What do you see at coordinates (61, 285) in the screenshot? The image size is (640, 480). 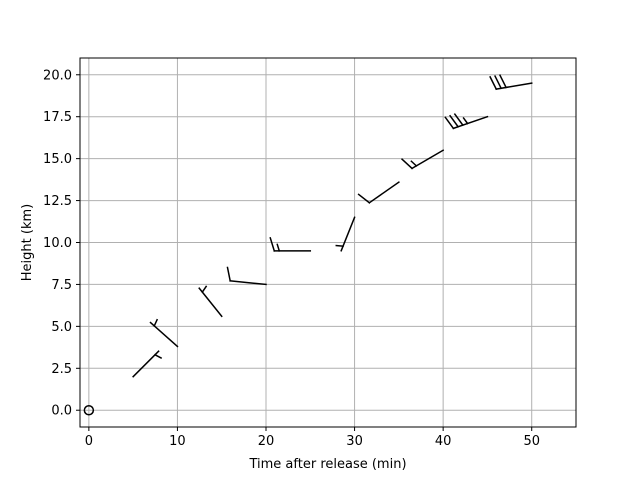 I see `y-tick-label: 7.5` at bounding box center [61, 285].